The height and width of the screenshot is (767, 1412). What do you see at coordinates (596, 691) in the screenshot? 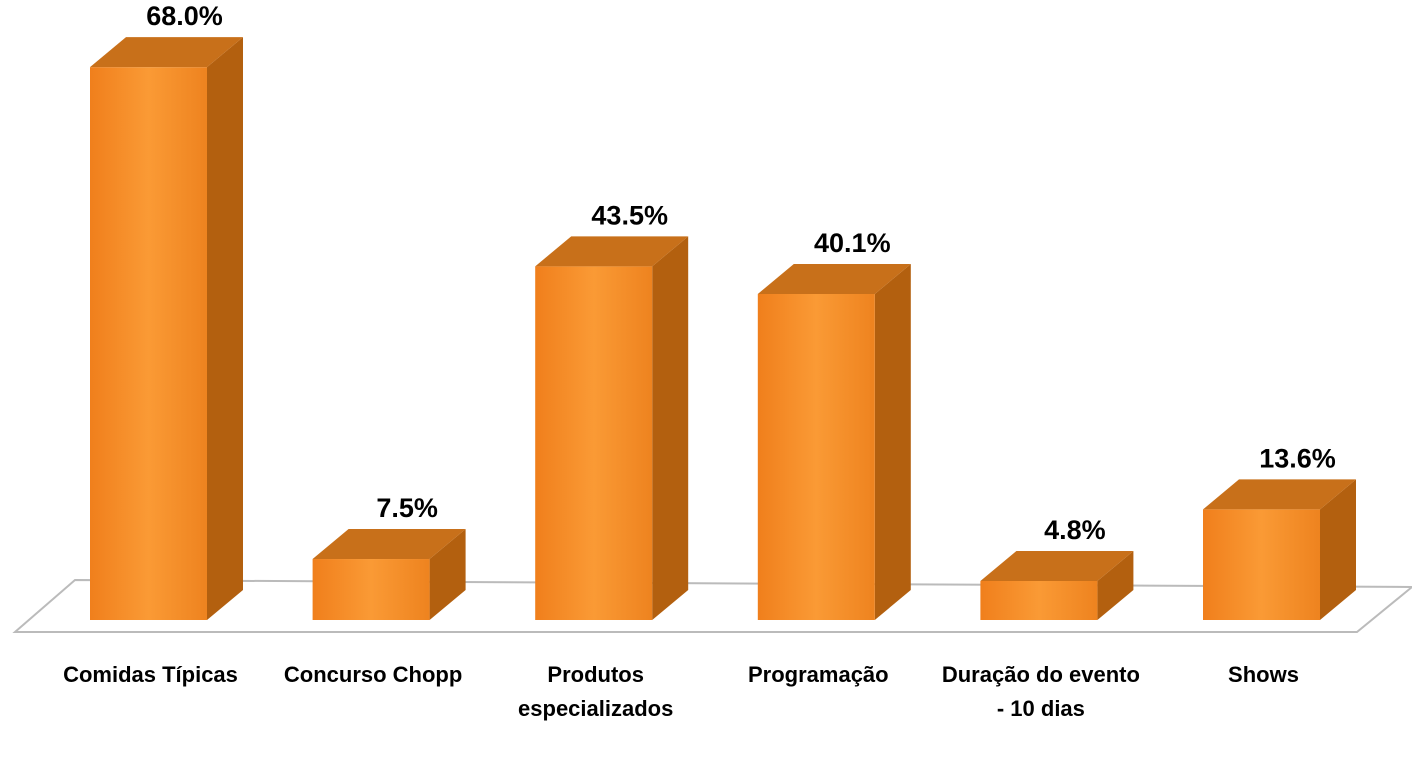
I see `x-tick-label: Produtos especializados` at bounding box center [596, 691].